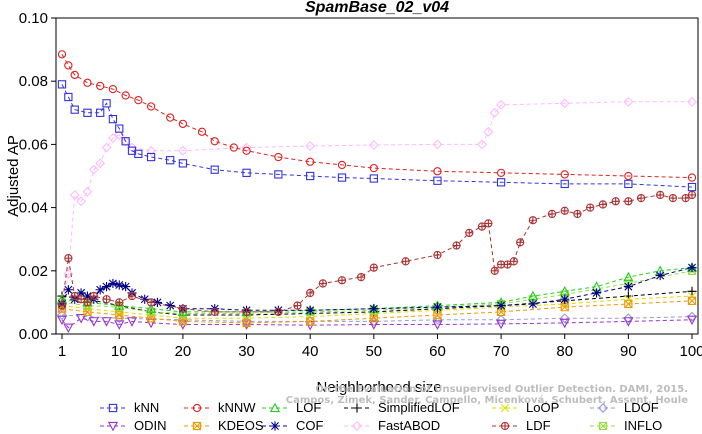 Image resolution: width=702 pixels, height=434 pixels. What do you see at coordinates (310, 425) in the screenshot?
I see `legend-label-cof: COF` at bounding box center [310, 425].